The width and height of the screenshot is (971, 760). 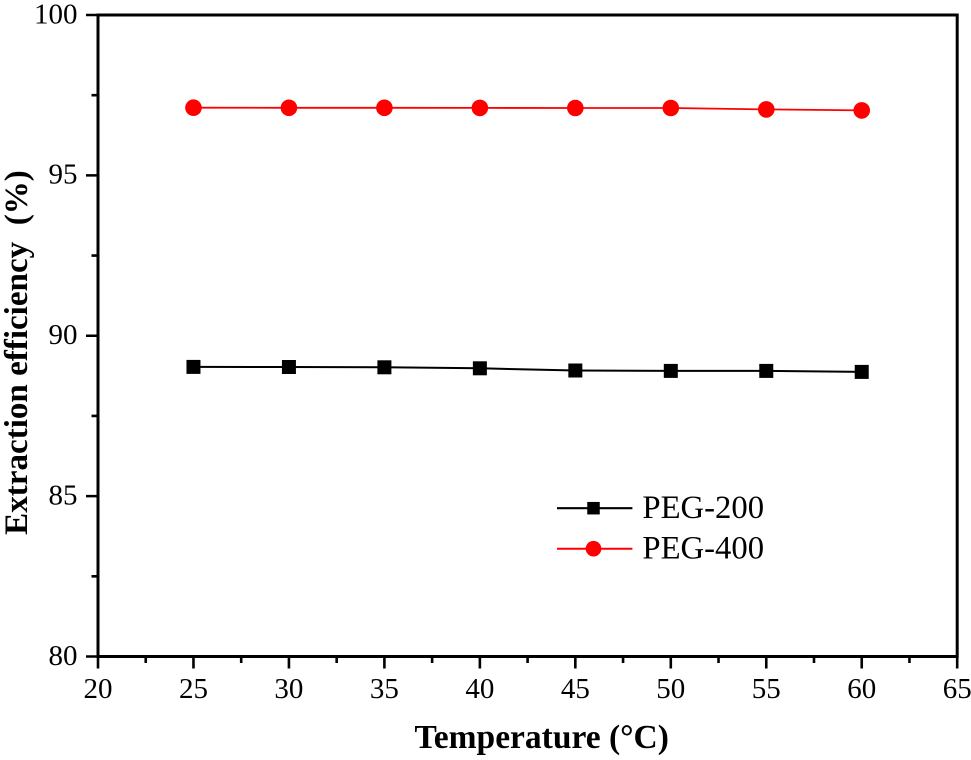 I want to click on svg-text: 40, so click(x=479, y=689).